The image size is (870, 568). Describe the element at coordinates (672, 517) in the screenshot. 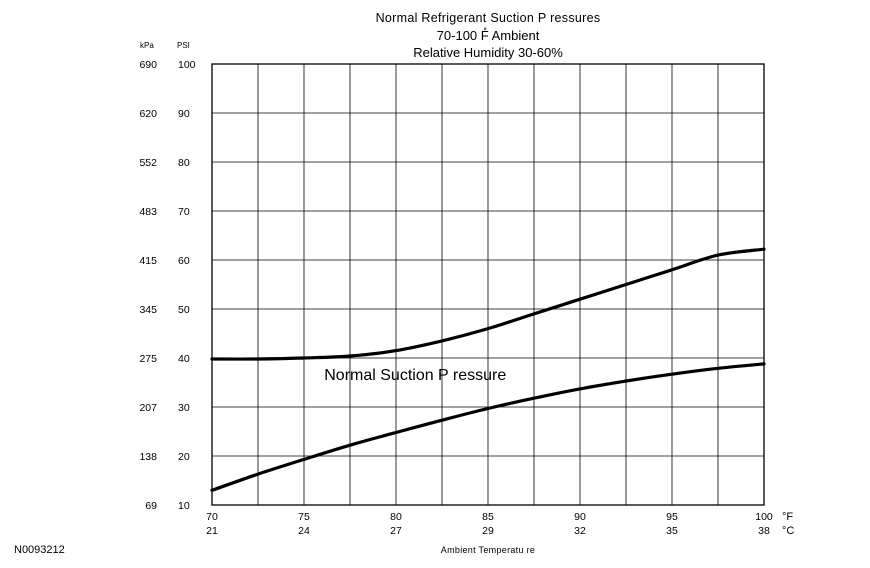

I see `x-tick-fahrenheit: 95` at that location.